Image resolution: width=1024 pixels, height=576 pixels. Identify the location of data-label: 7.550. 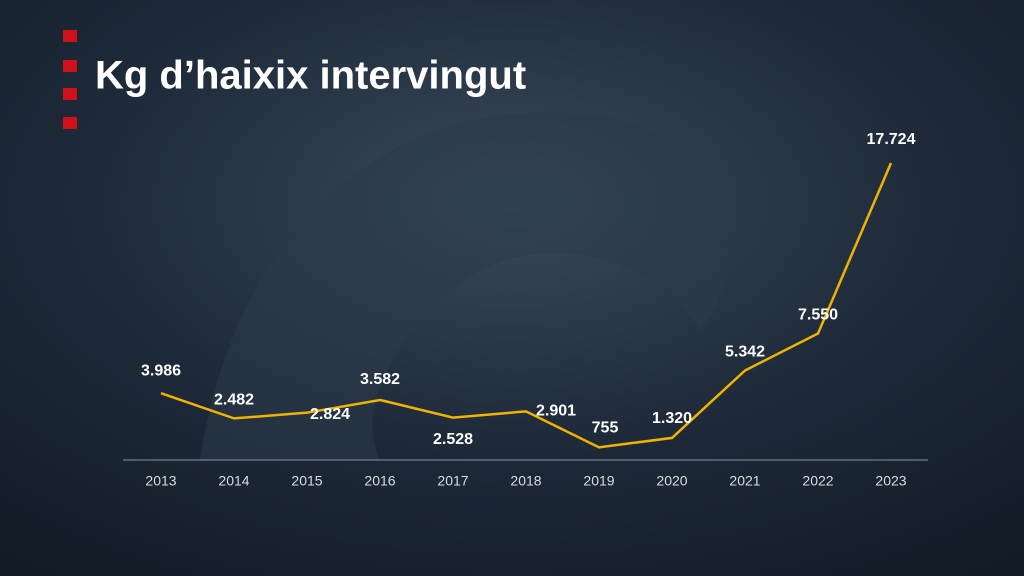
(818, 315).